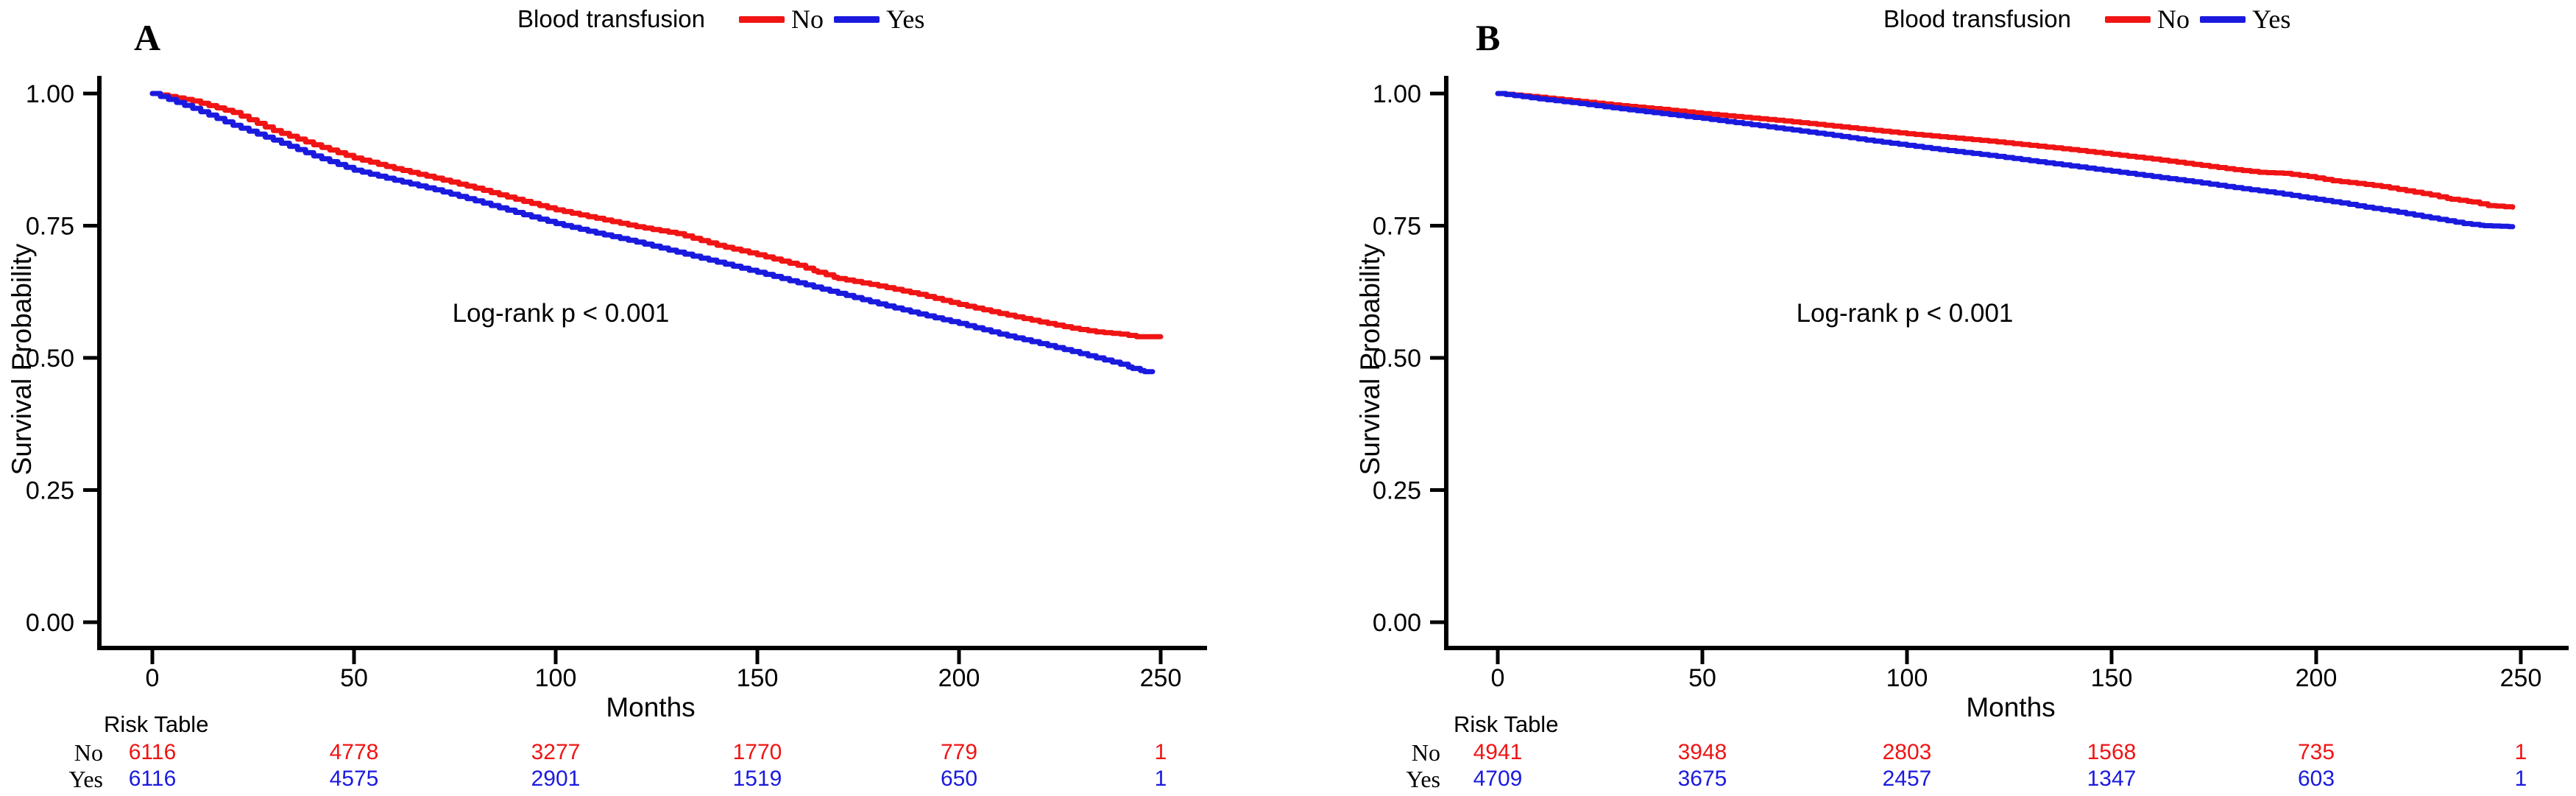 The height and width of the screenshot is (796, 2576). What do you see at coordinates (959, 779) in the screenshot?
I see `risk-count: 650` at bounding box center [959, 779].